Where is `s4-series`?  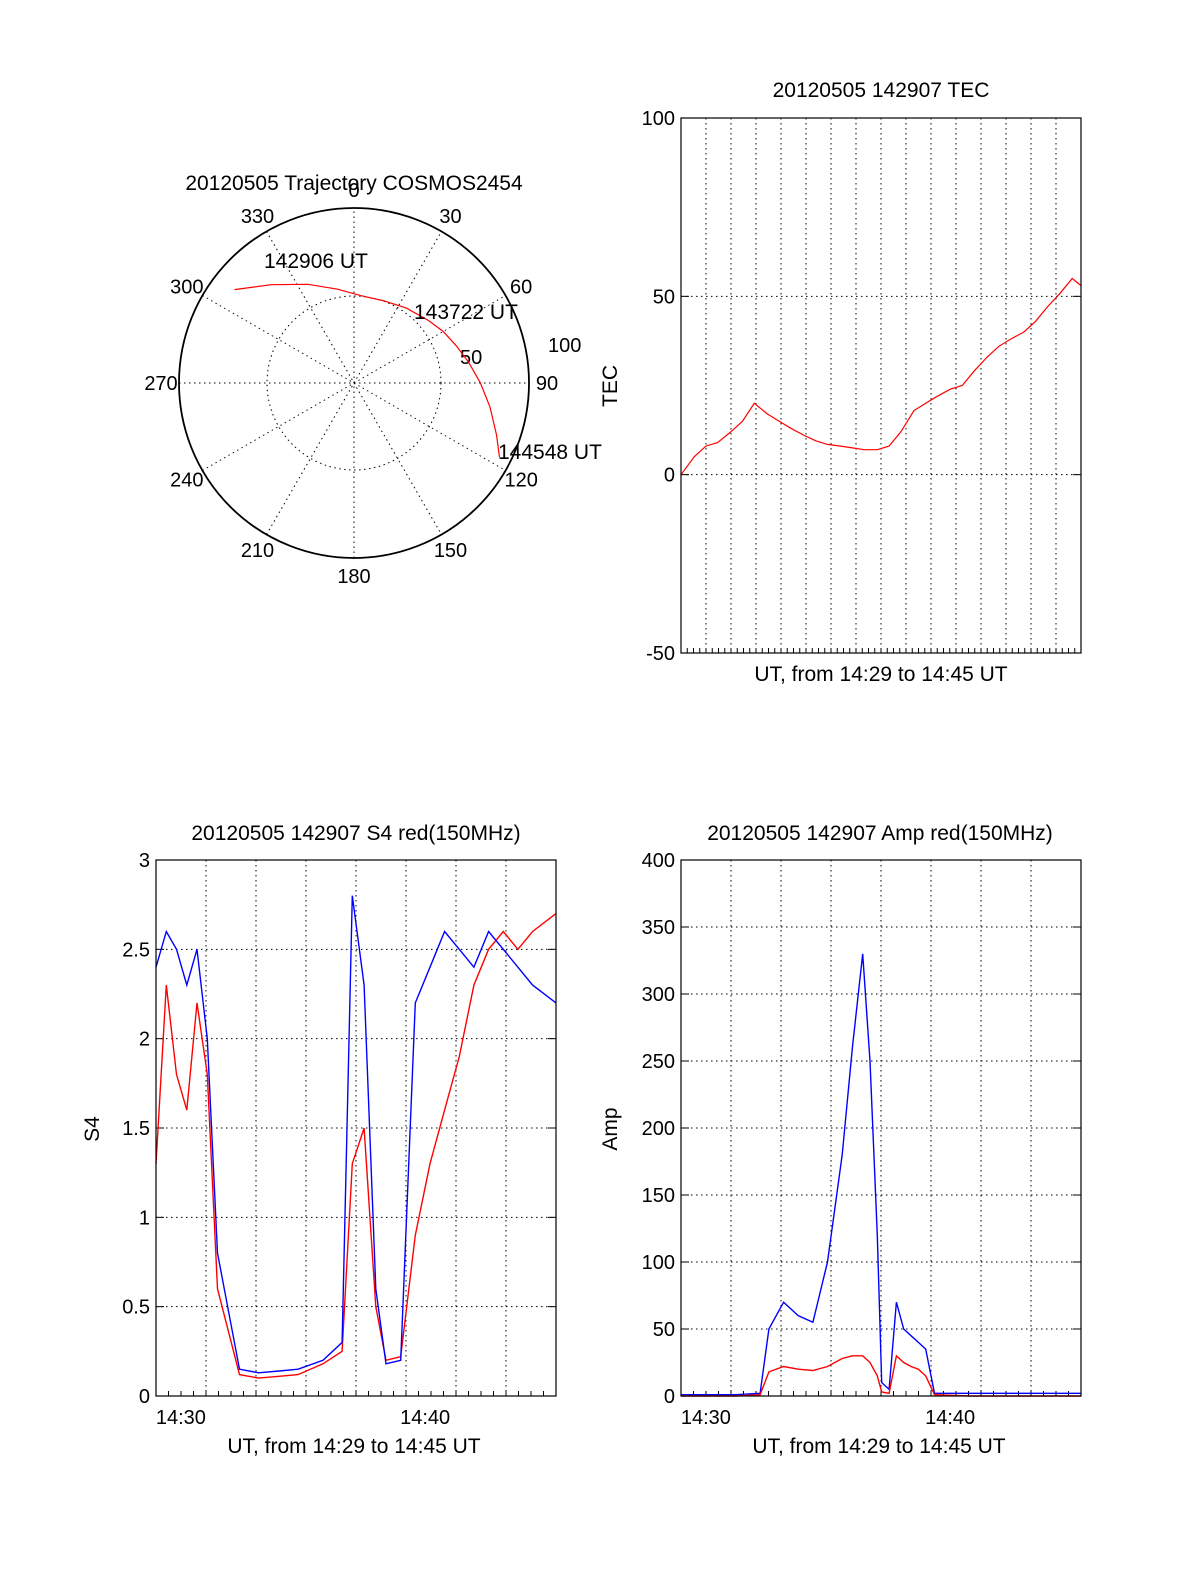
s4-series is located at coordinates (356, 1137).